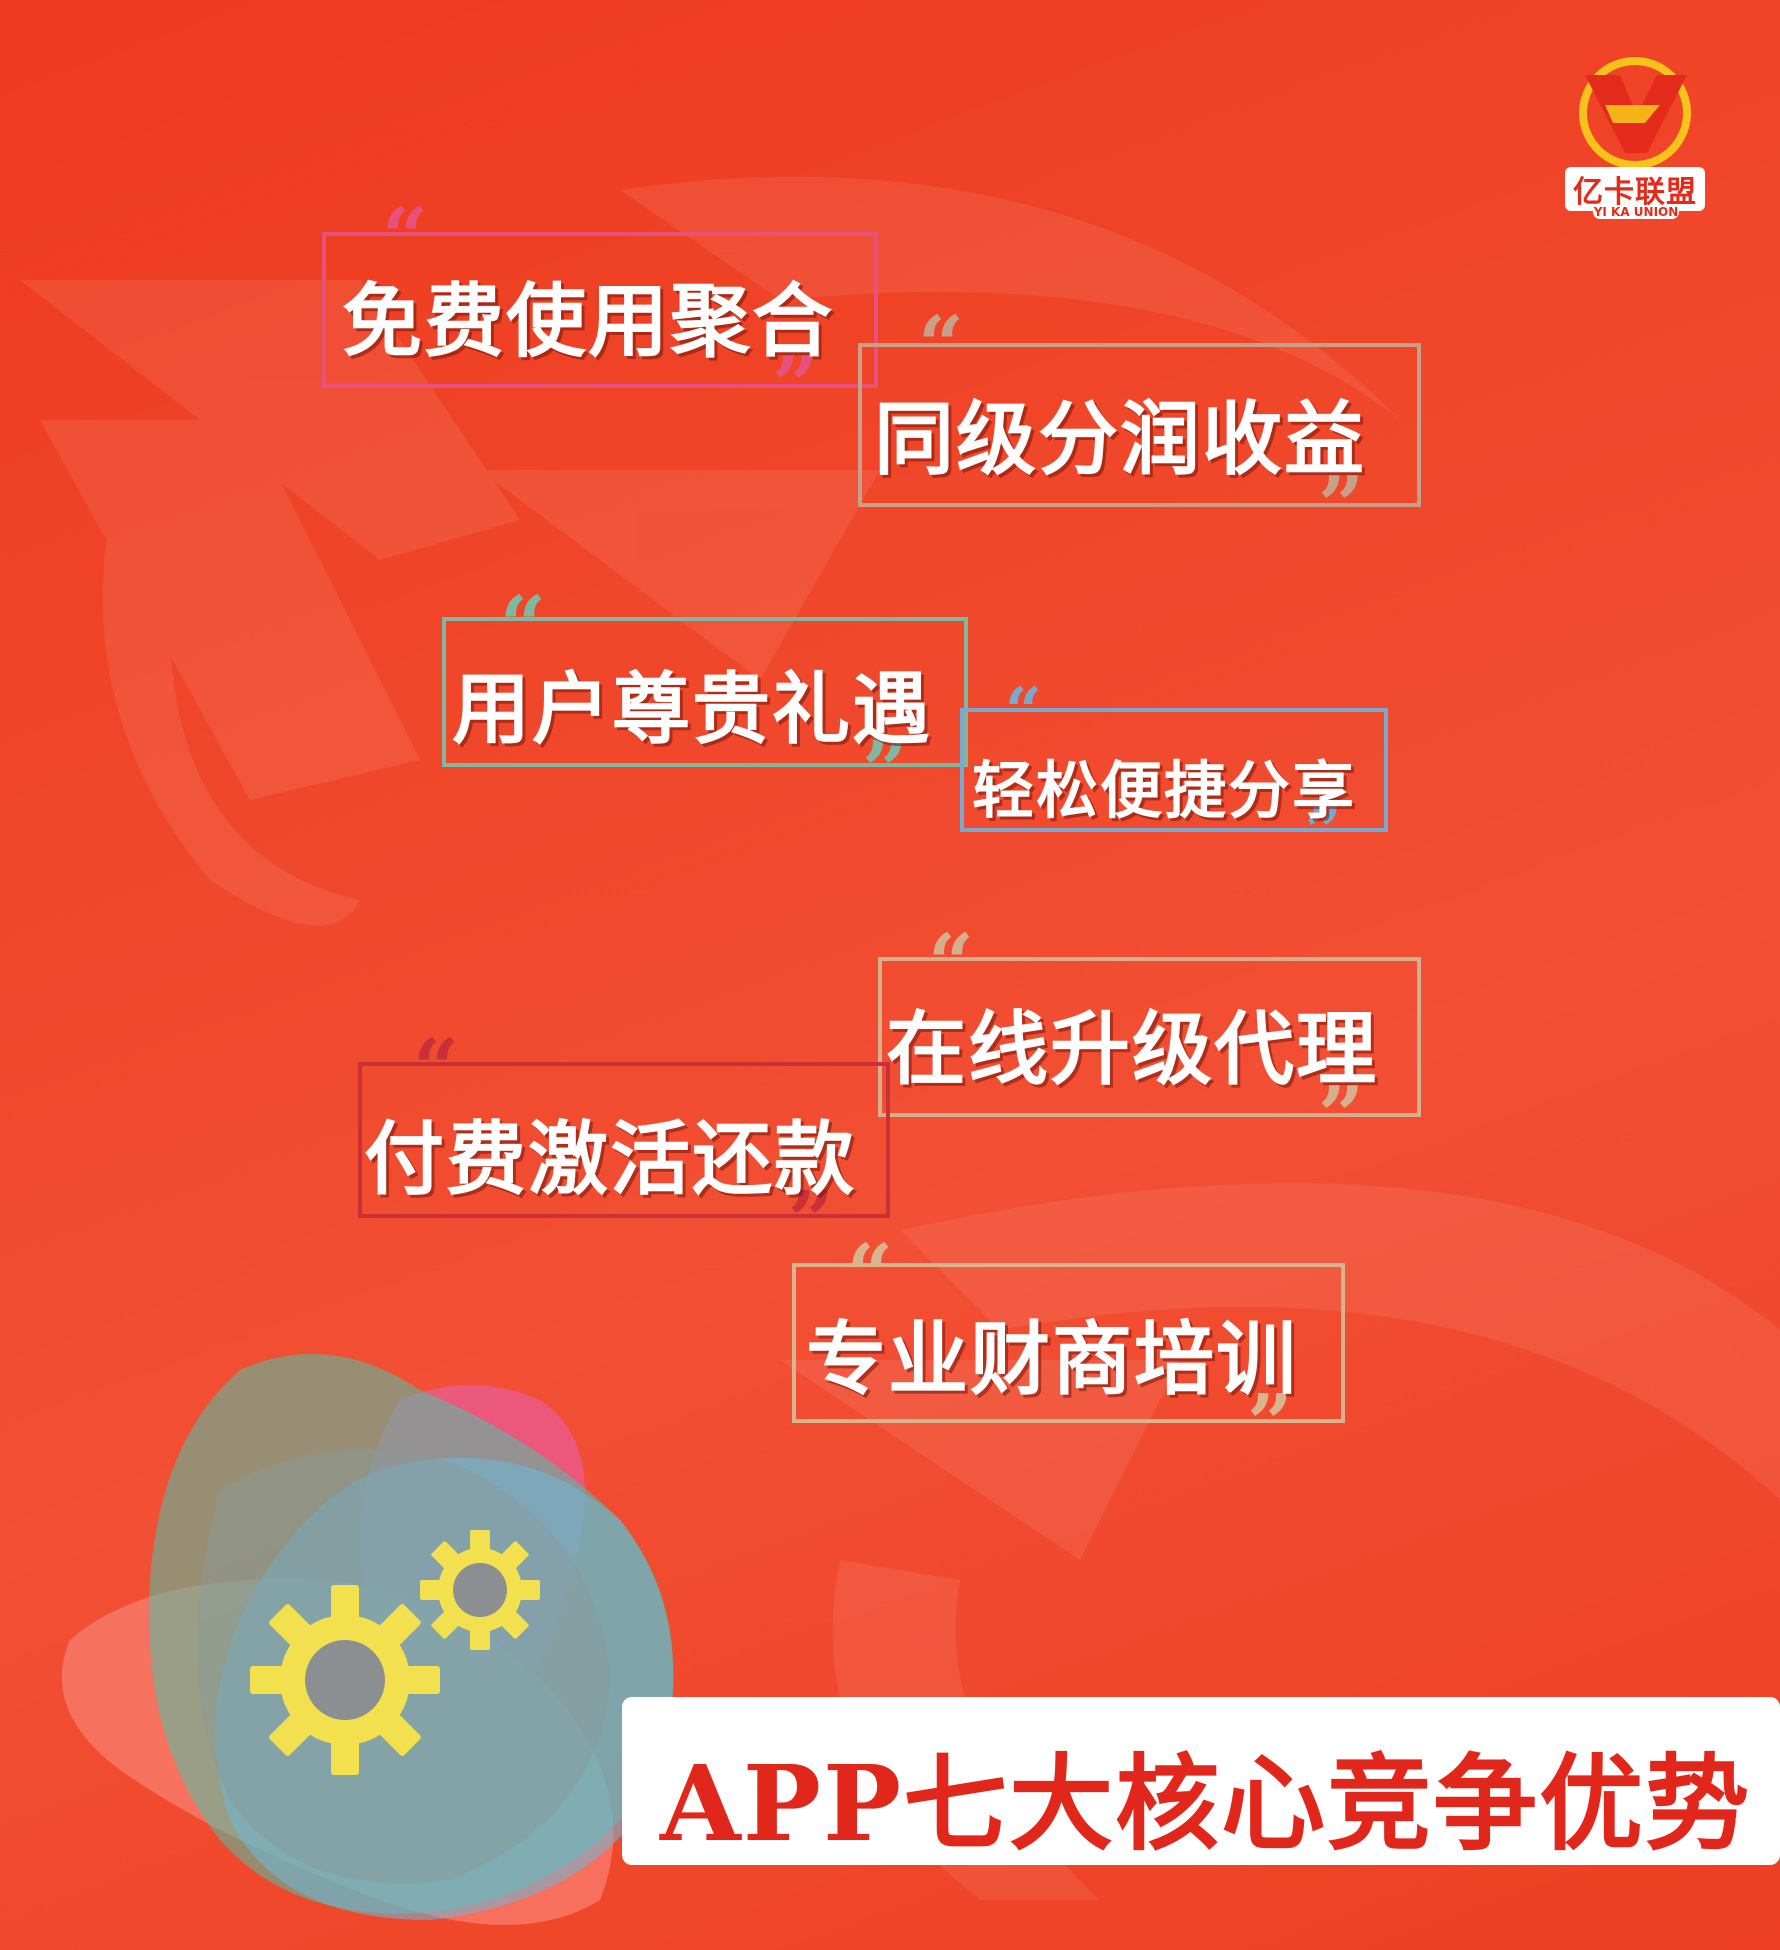  I want to click on blue-blob, so click(444, 1688).